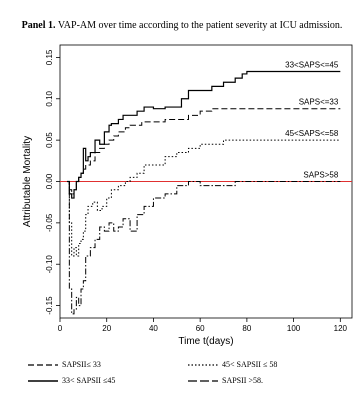 The image size is (364, 394). Describe the element at coordinates (320, 175) in the screenshot. I see `series-end-label: SAPS>58` at that location.